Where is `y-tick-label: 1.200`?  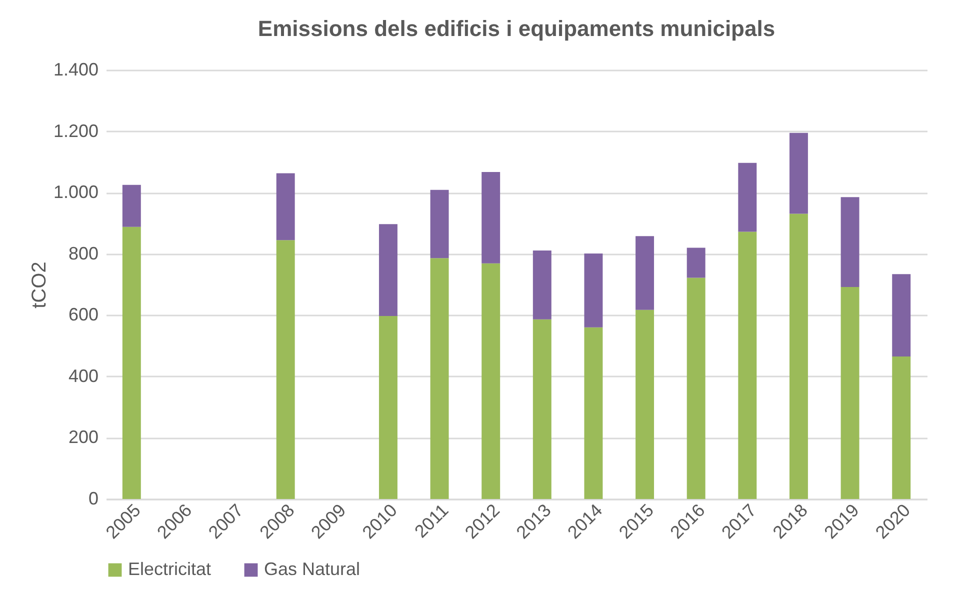
y-tick-label: 1.200 is located at coordinates (75, 130).